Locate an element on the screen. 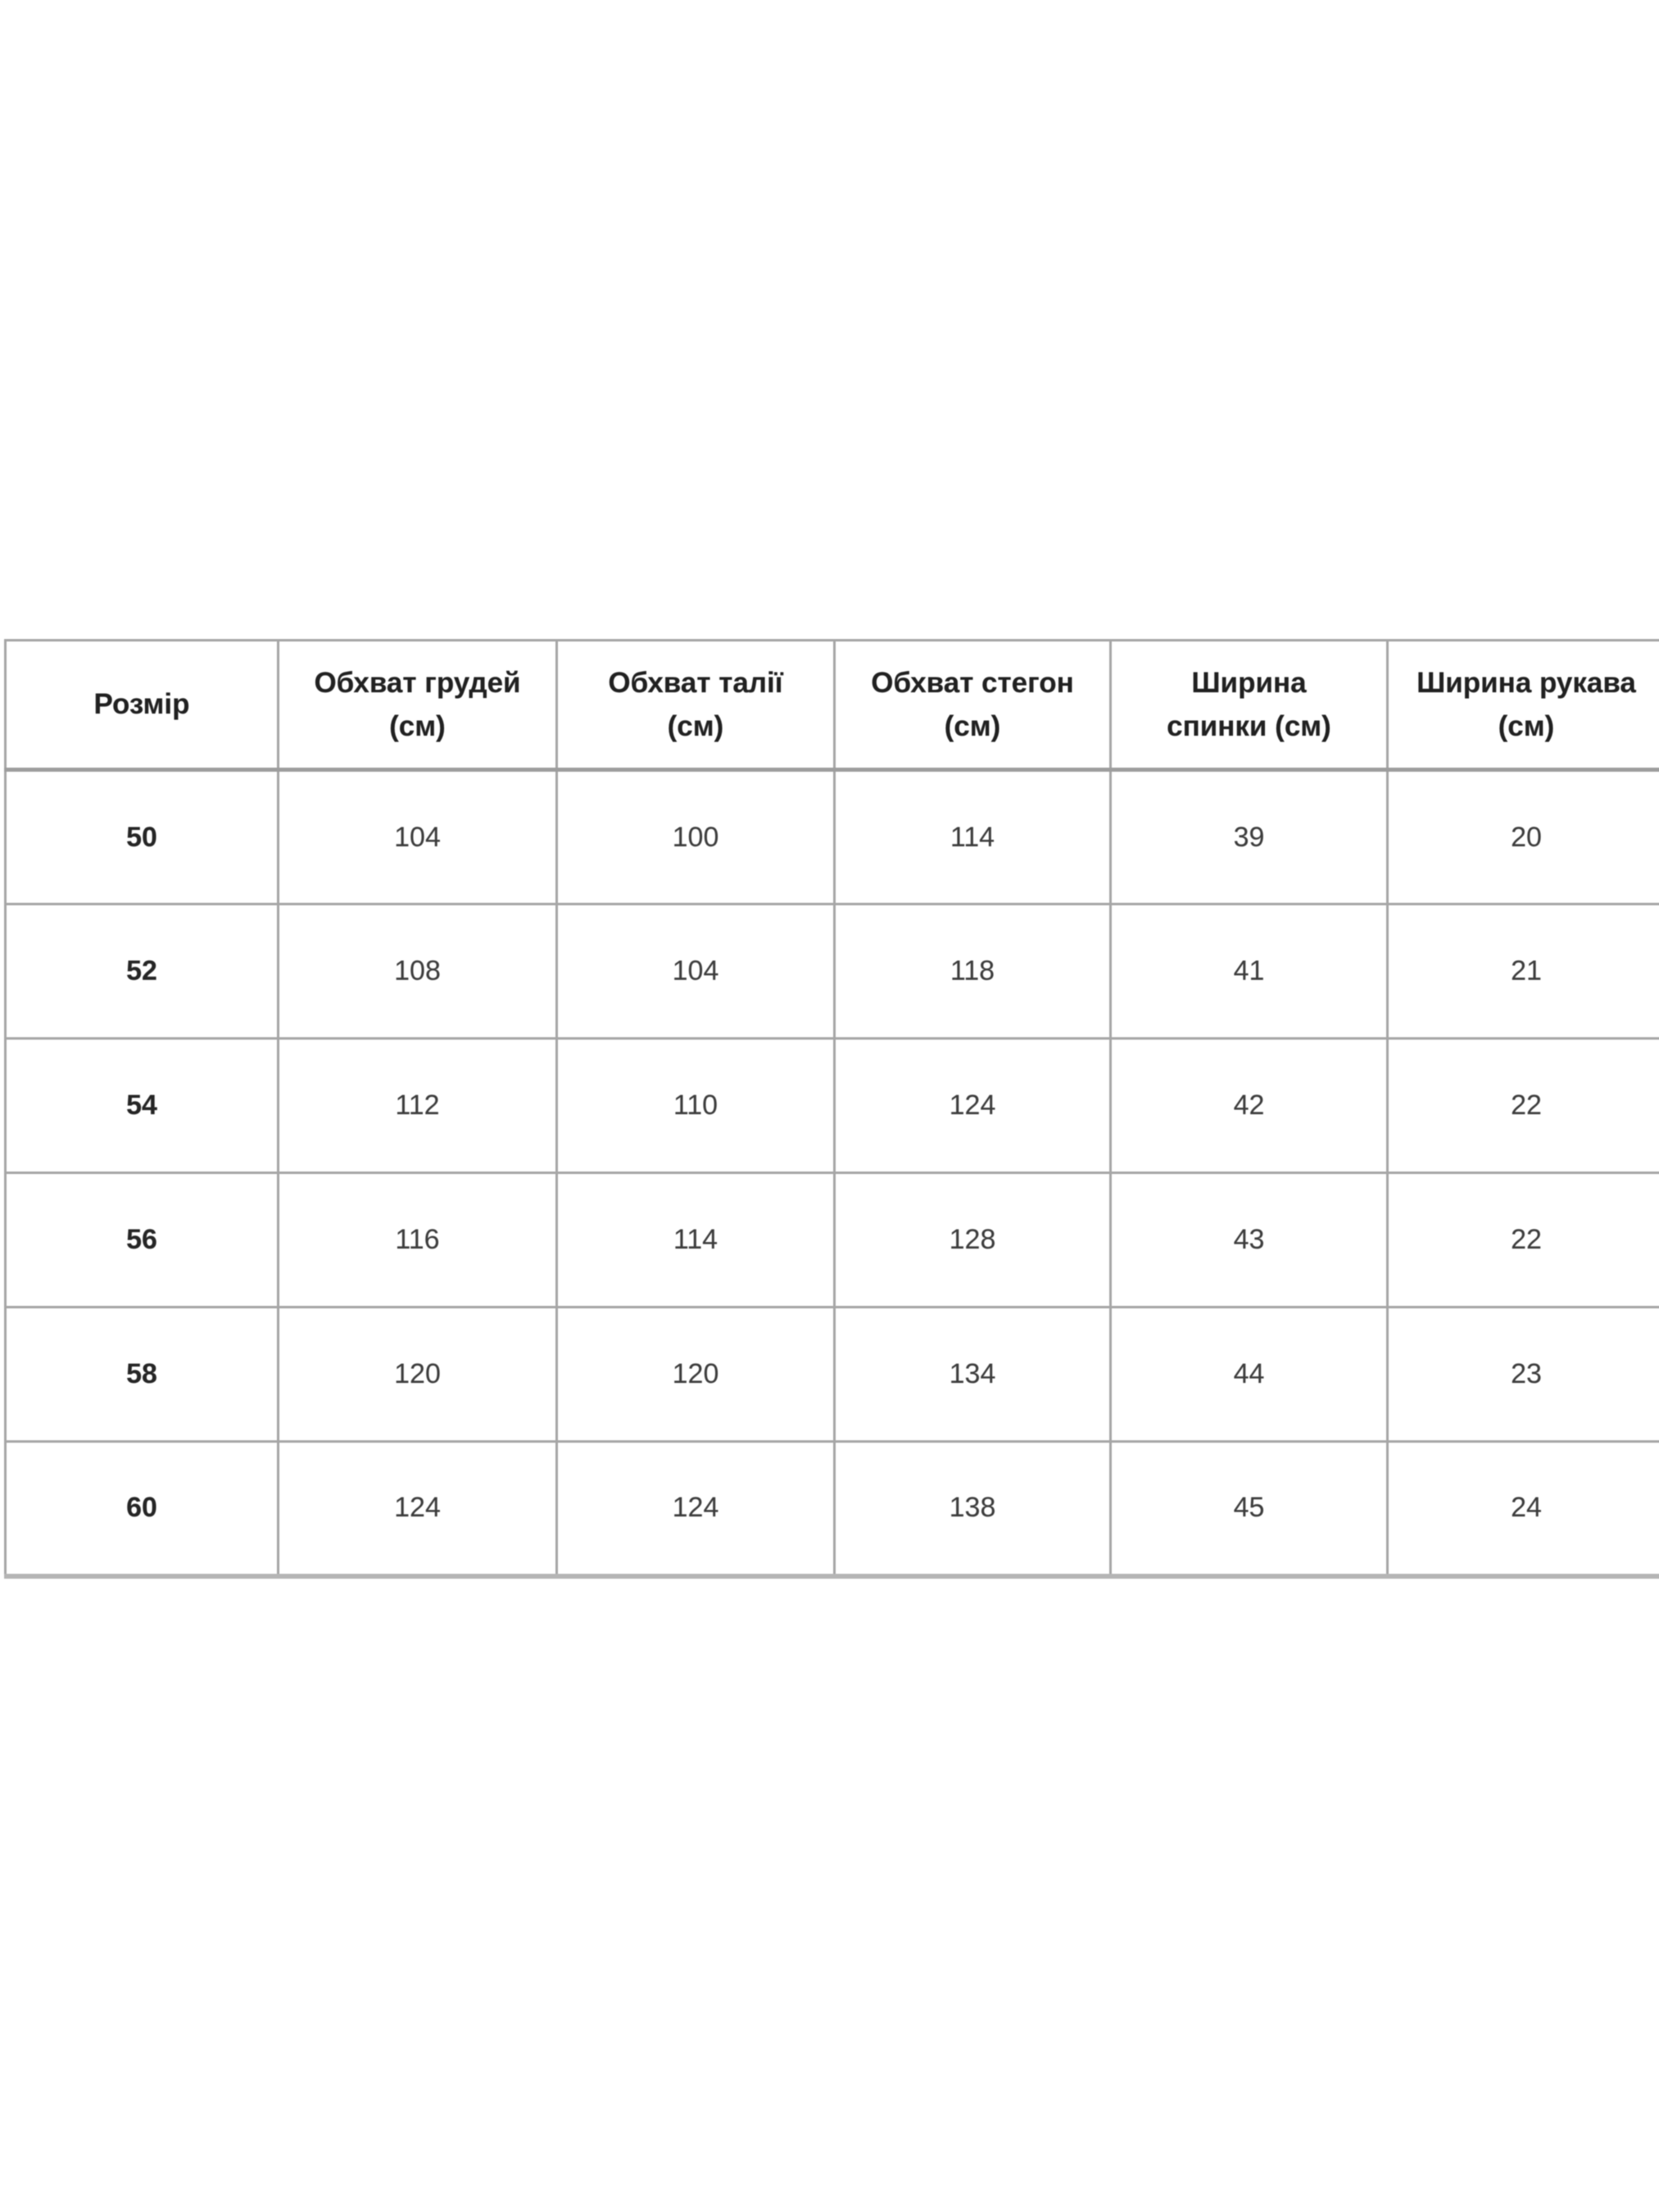 Image resolution: width=1659 pixels, height=2212 pixels. column-header-size: Розмір is located at coordinates (141, 705).